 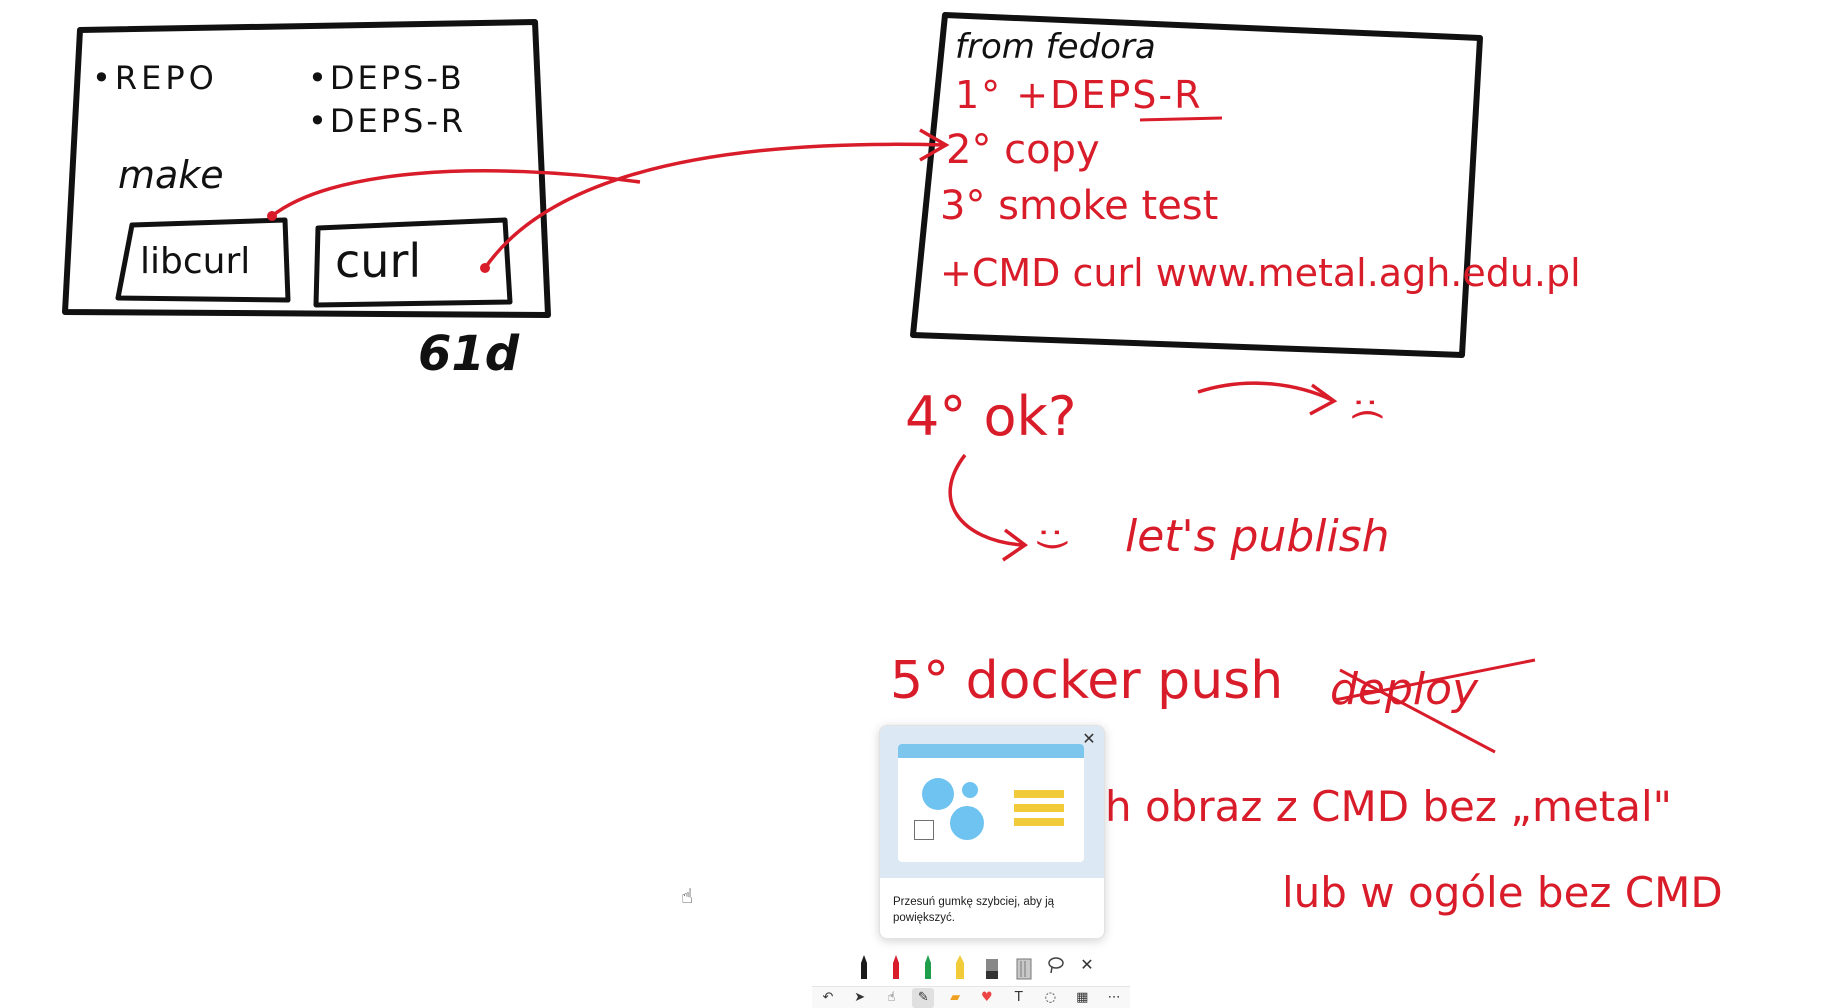 I want to click on repo-label: •REPO, so click(x=155, y=78).